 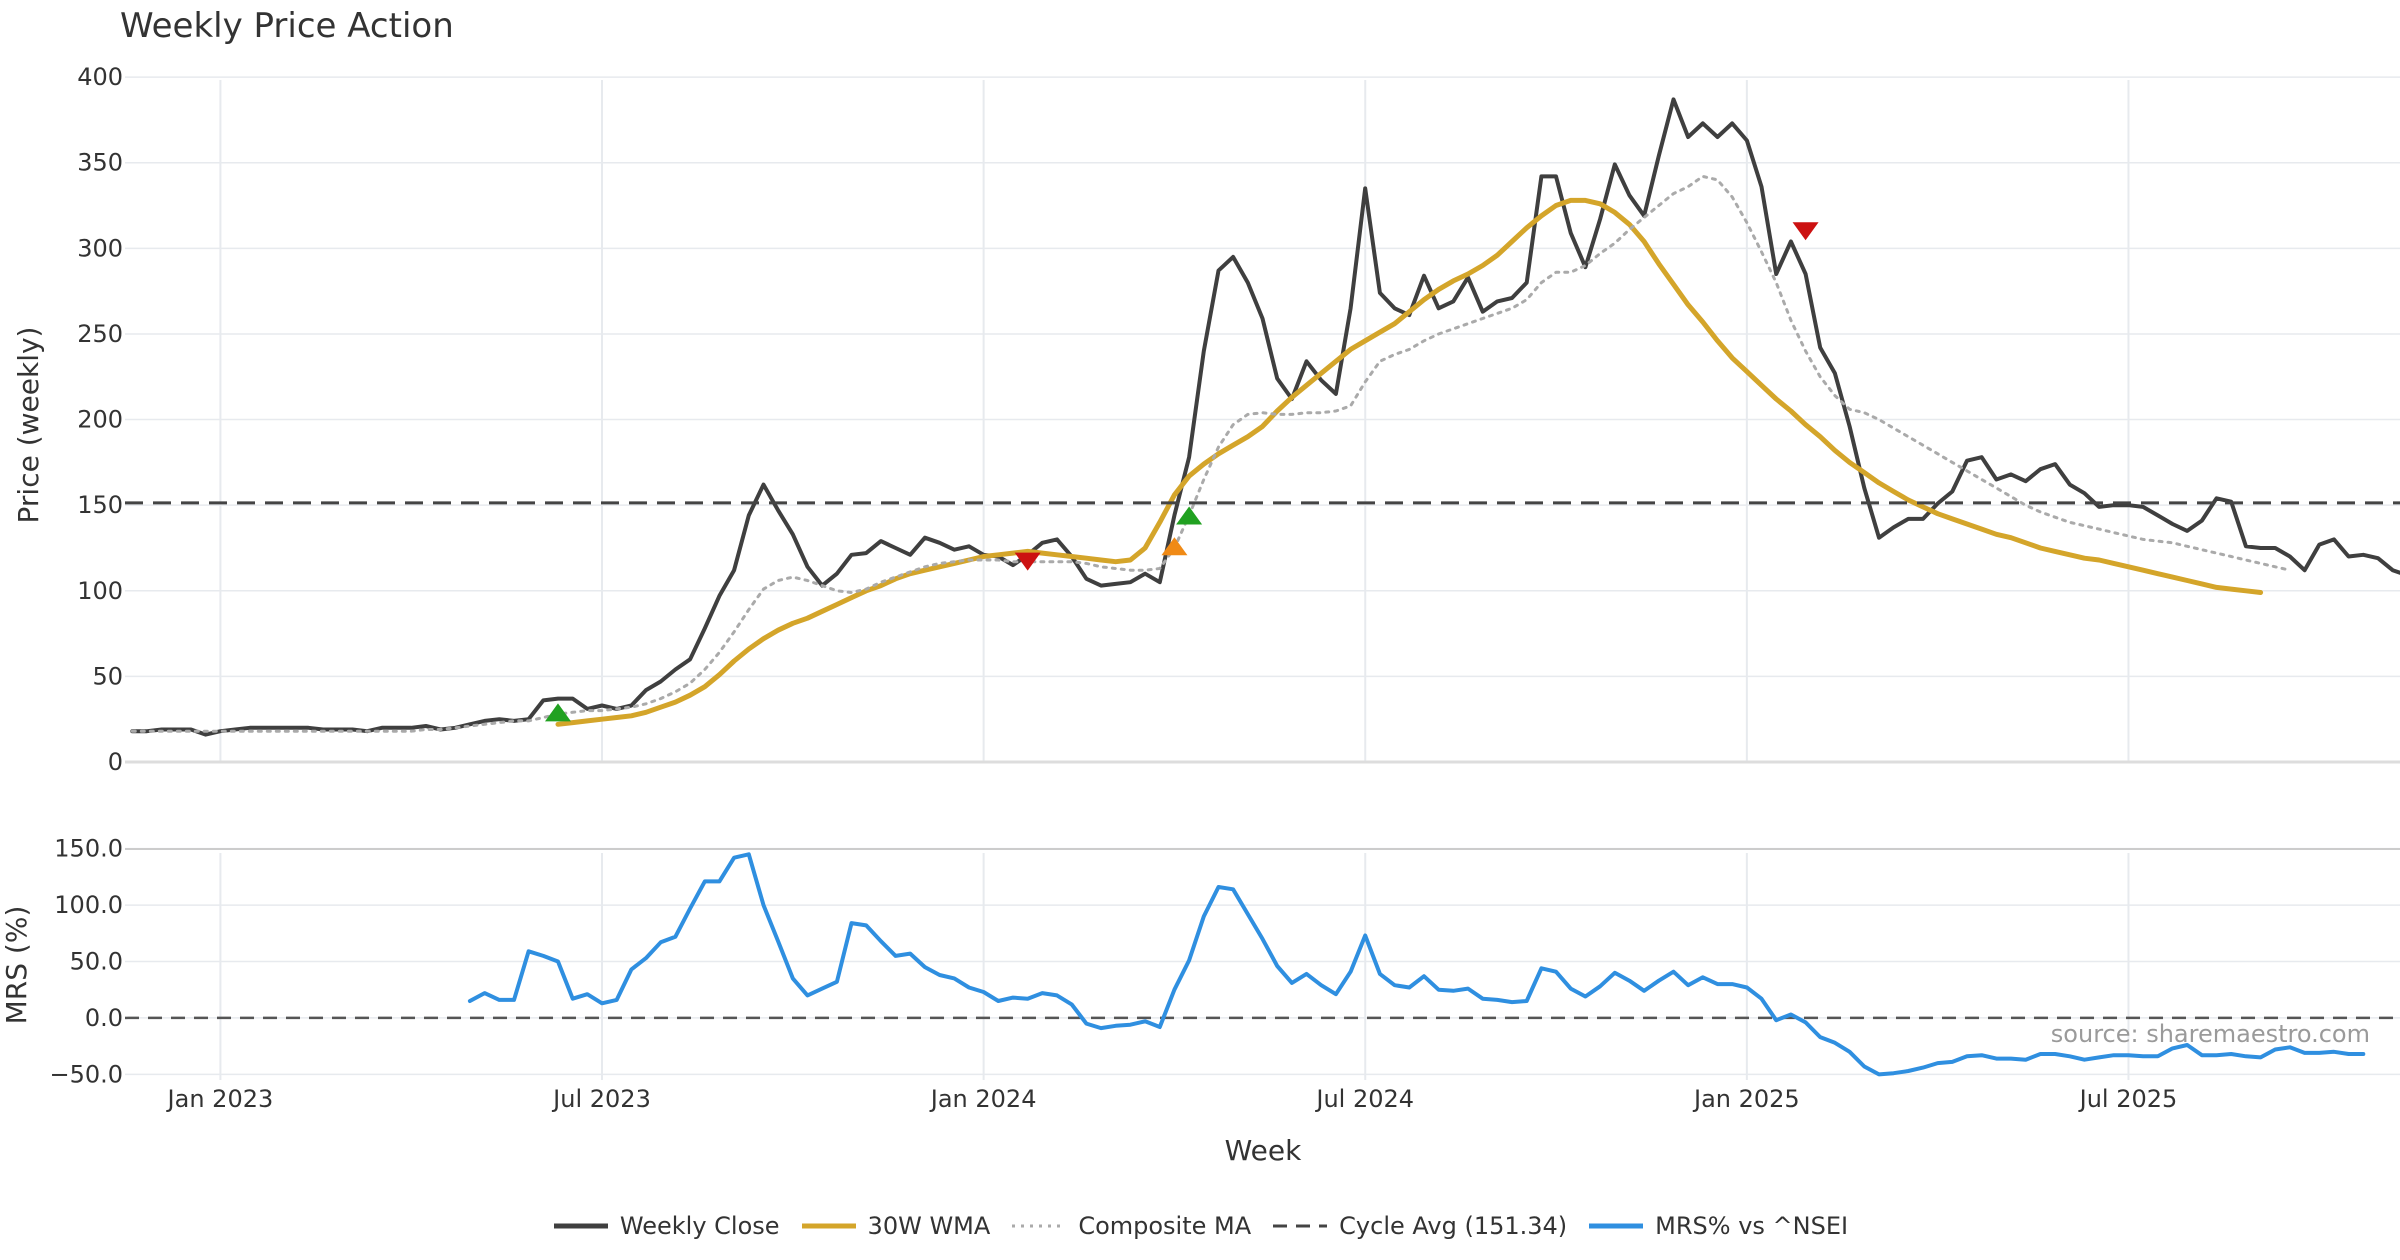 I want to click on legend-item-wma: 30W WMA, so click(x=895, y=1226).